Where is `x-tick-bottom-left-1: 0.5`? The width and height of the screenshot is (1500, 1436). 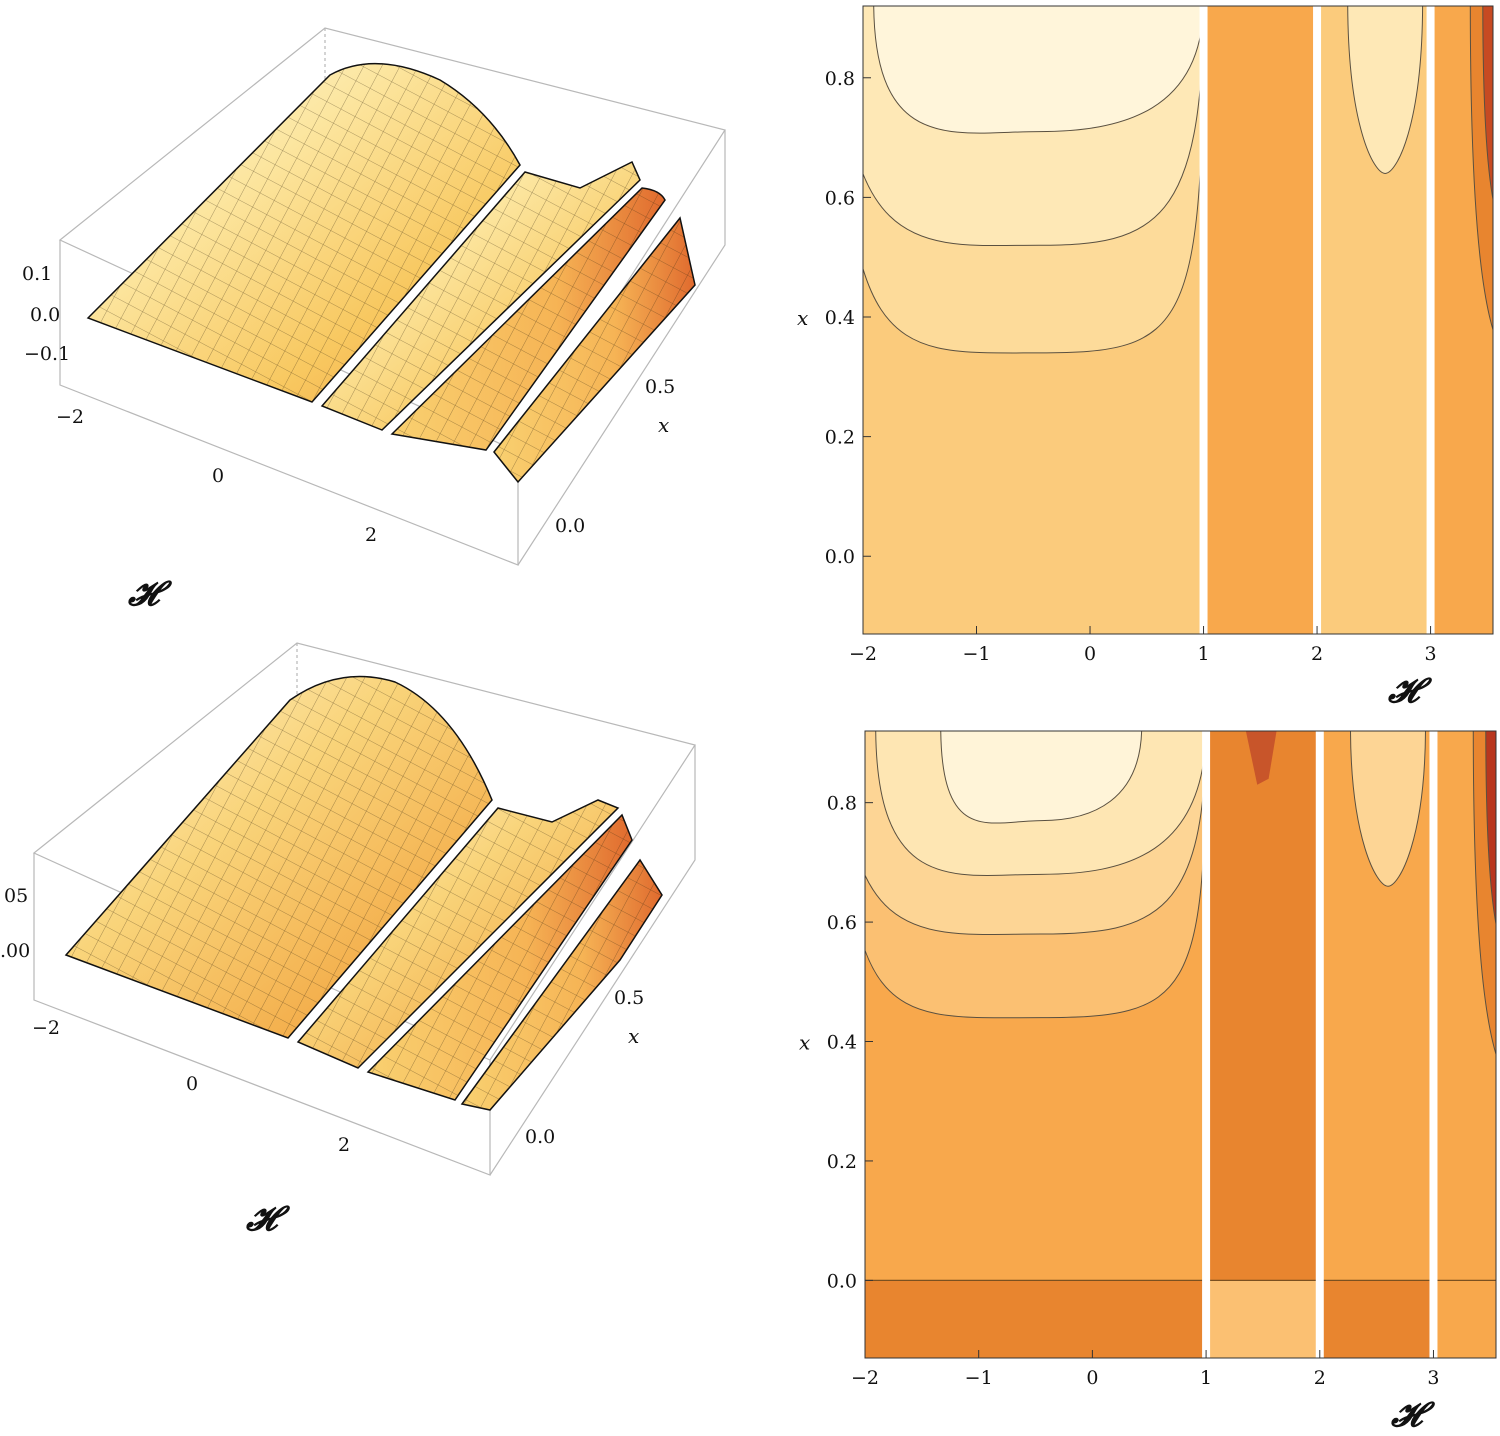 x-tick-bottom-left-1: 0.5 is located at coordinates (629, 998).